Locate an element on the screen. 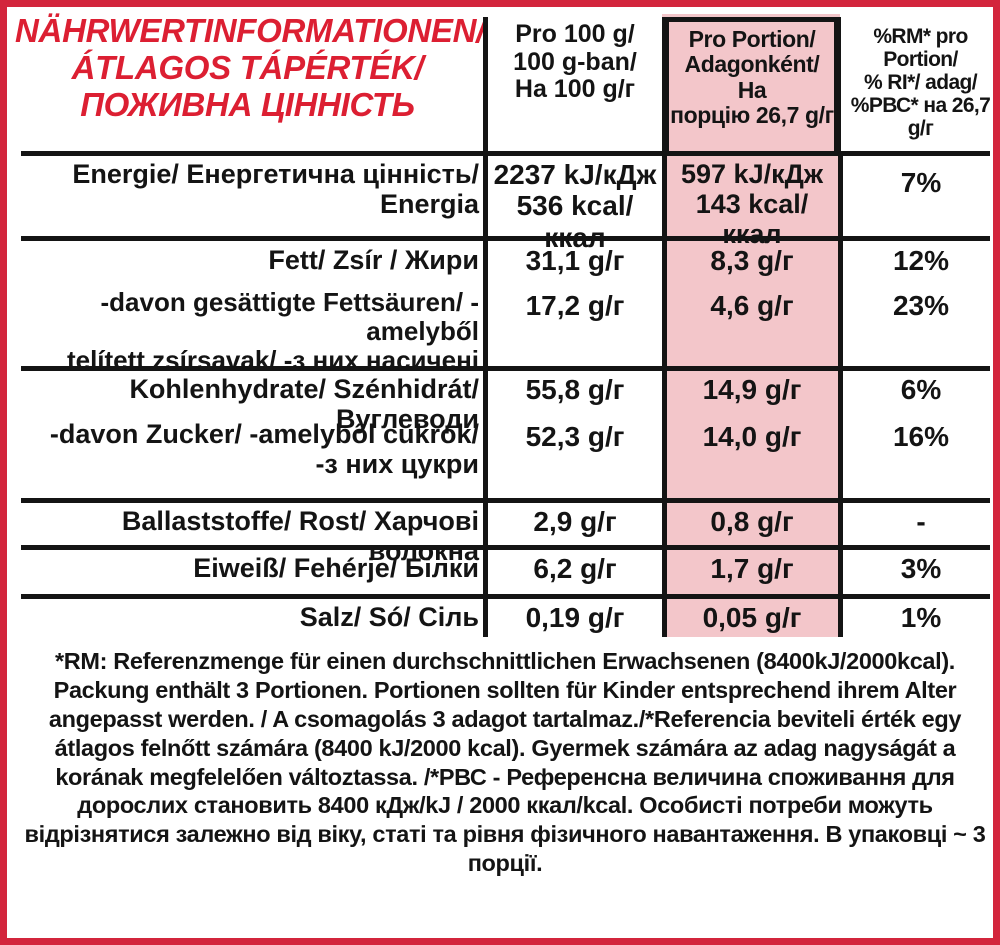  row-value-salt-perportion: 0,05 g/г is located at coordinates (752, 617).